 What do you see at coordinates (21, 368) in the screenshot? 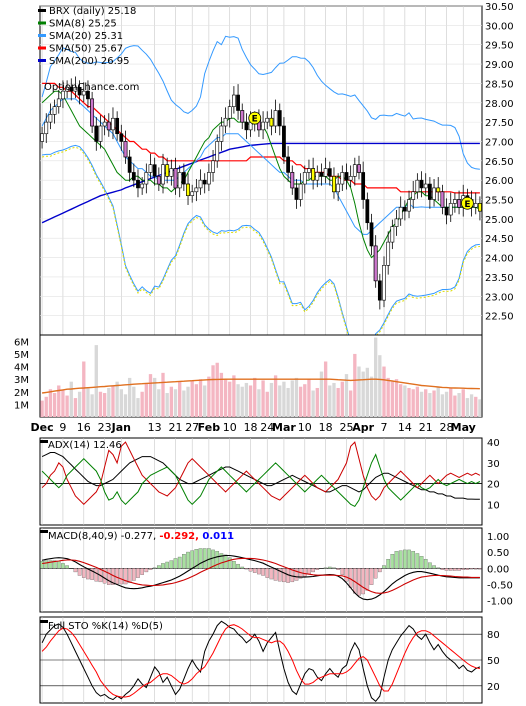
I see `volume-tick-label: 4M` at bounding box center [21, 368].